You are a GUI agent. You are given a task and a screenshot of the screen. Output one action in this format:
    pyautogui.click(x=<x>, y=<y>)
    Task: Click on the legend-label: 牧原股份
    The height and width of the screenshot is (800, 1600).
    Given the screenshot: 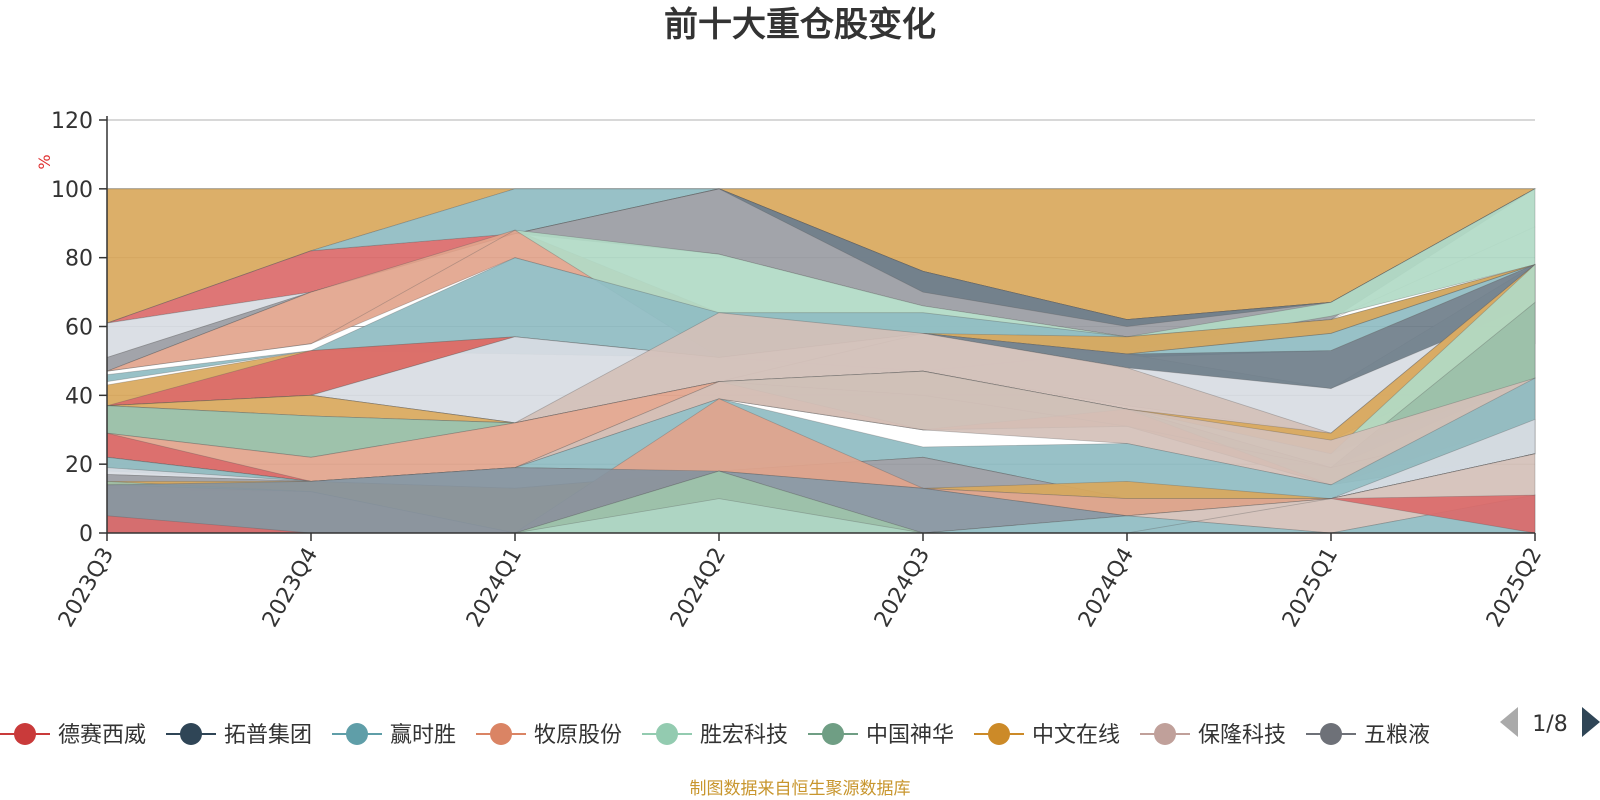 What is the action you would take?
    pyautogui.click(x=578, y=735)
    